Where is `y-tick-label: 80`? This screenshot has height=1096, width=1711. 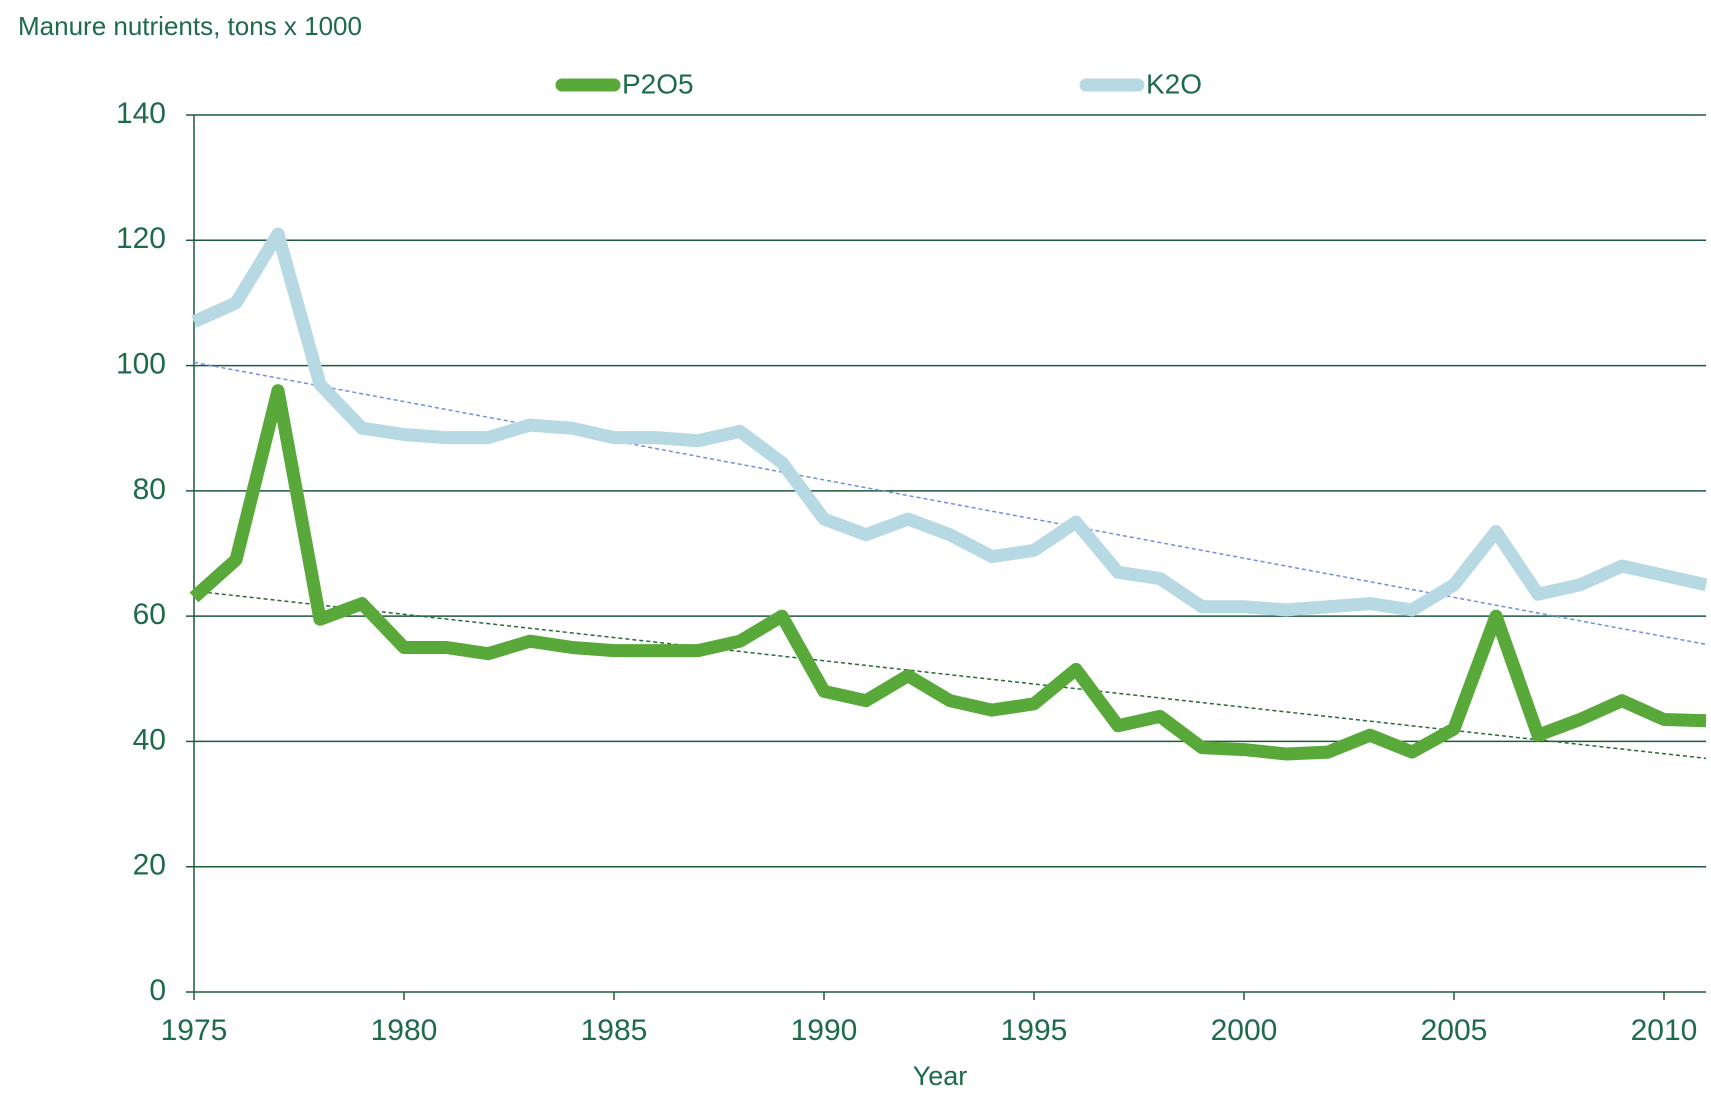
y-tick-label: 80 is located at coordinates (149, 489).